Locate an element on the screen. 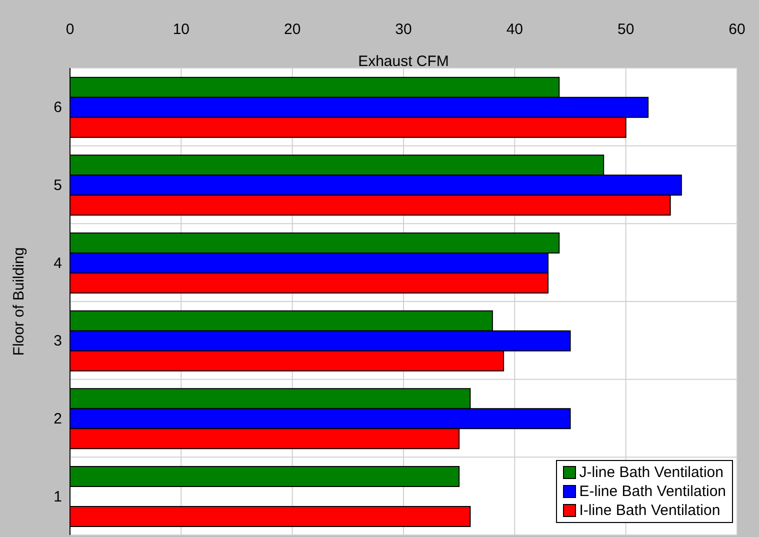 Image resolution: width=759 pixels, height=537 pixels. y-tick-label: 1 is located at coordinates (58, 497).